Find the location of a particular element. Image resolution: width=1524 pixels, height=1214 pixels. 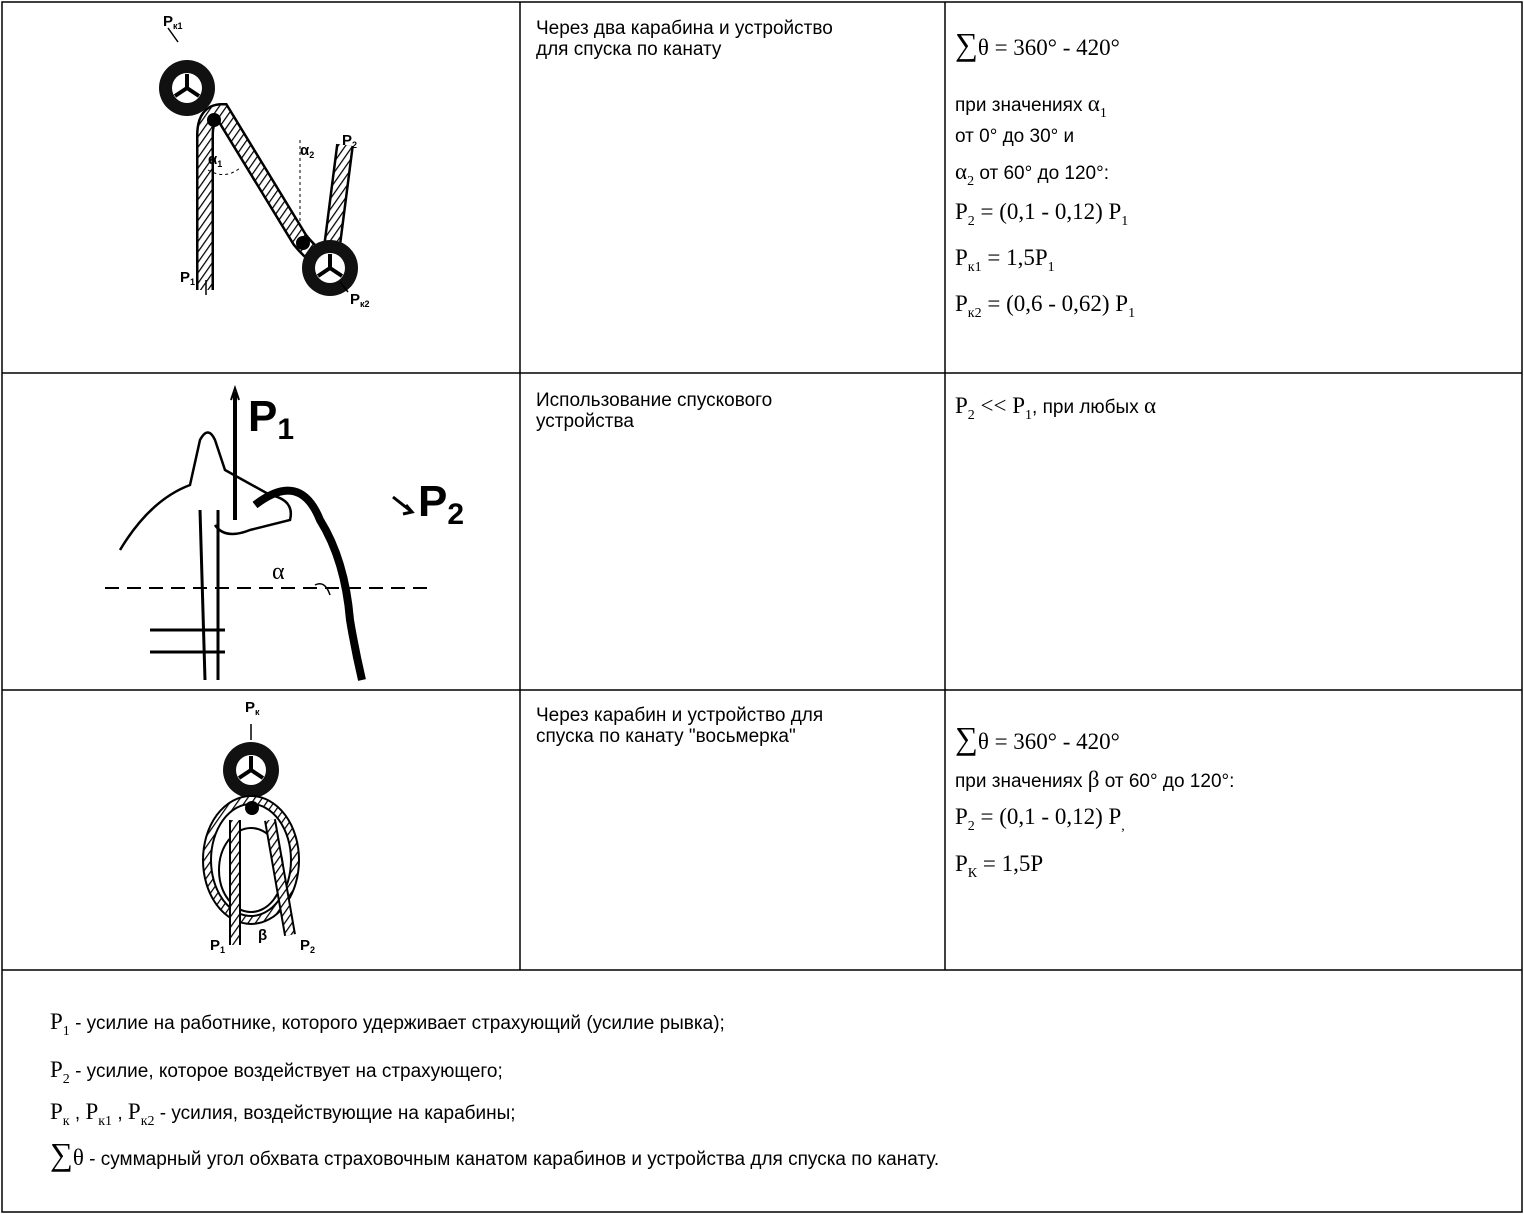

formula-line: Pк1 = 1,5P1 is located at coordinates (1005, 260).